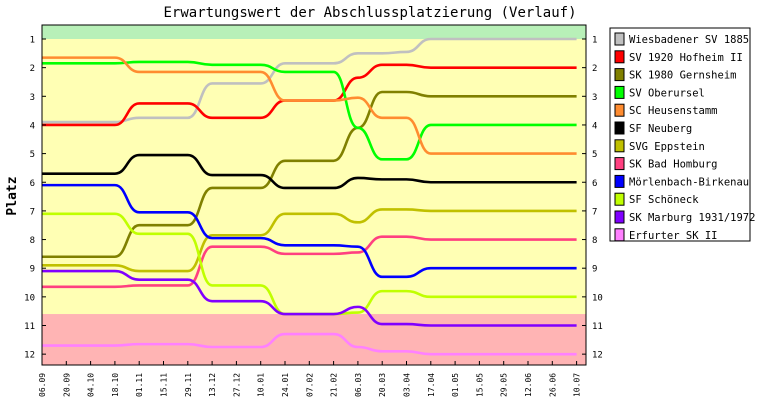  I want to click on x-tick-label: 04.10, so click(91, 385).